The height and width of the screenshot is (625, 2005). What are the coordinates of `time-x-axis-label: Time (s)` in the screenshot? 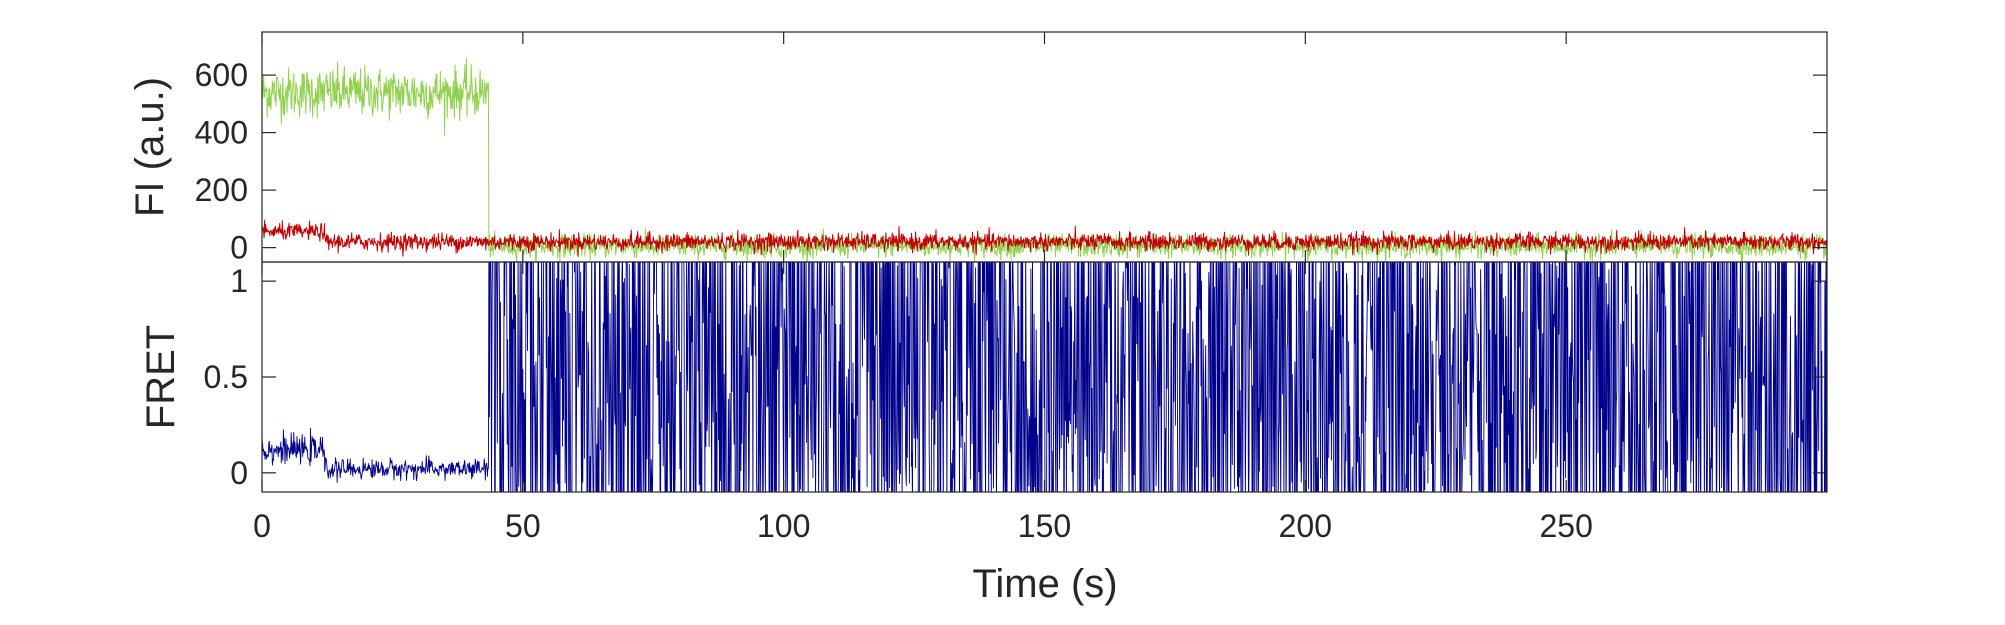 It's located at (1044, 584).